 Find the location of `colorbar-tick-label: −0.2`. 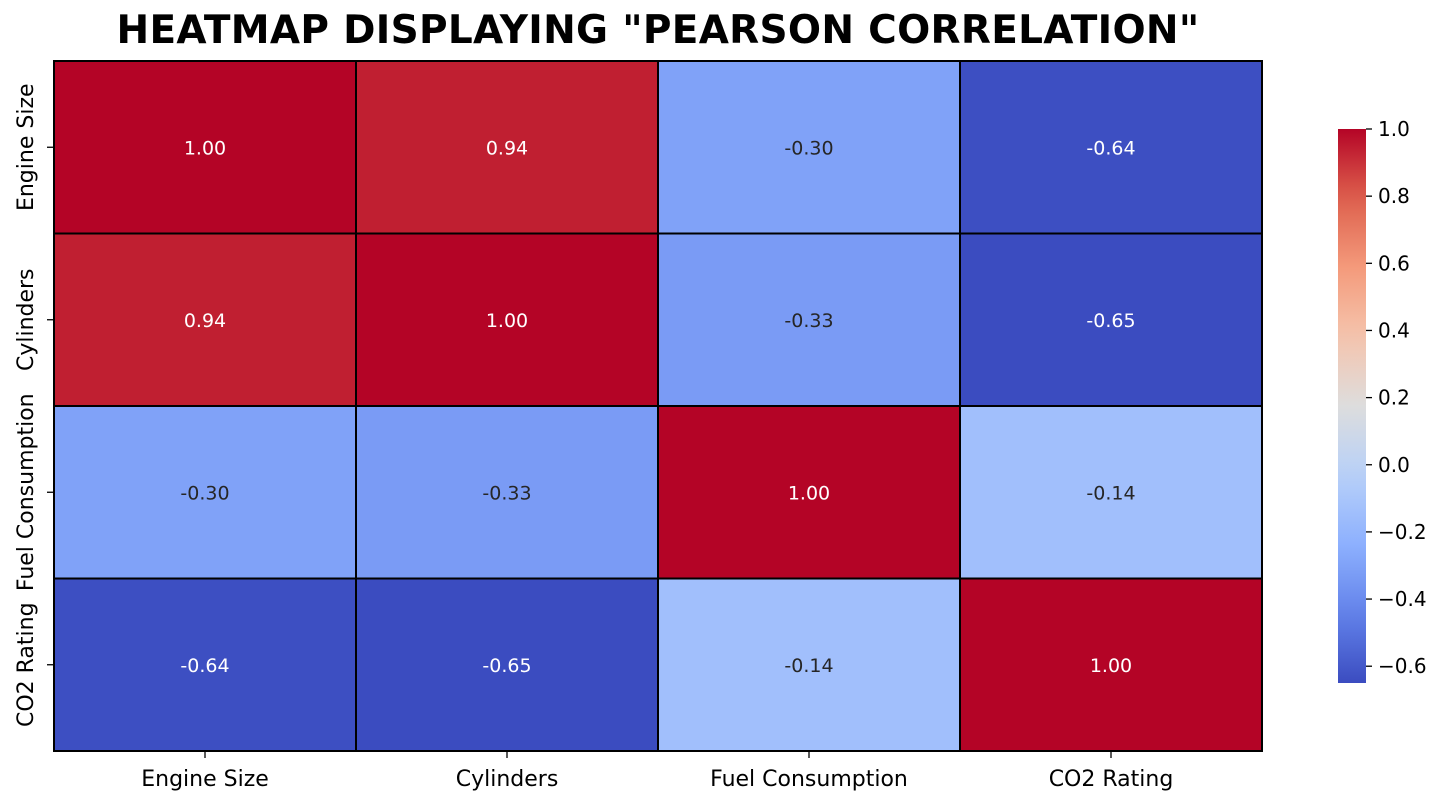

colorbar-tick-label: −0.2 is located at coordinates (1402, 532).